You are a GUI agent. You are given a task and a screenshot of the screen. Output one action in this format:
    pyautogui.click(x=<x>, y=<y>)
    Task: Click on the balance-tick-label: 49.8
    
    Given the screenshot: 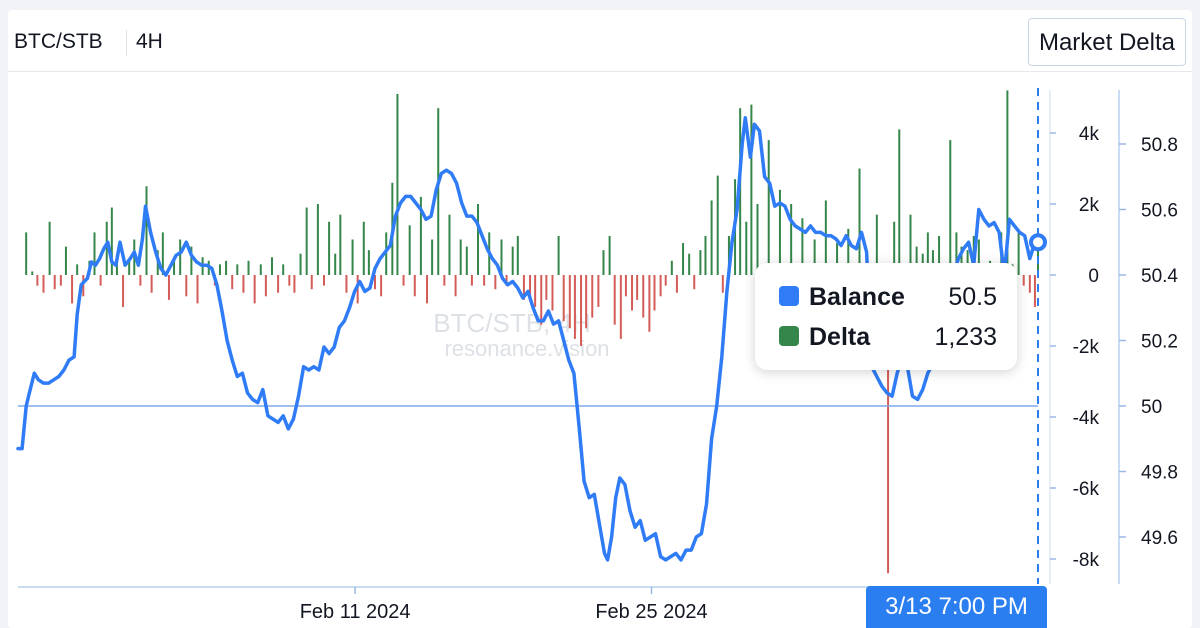 What is the action you would take?
    pyautogui.click(x=1159, y=473)
    